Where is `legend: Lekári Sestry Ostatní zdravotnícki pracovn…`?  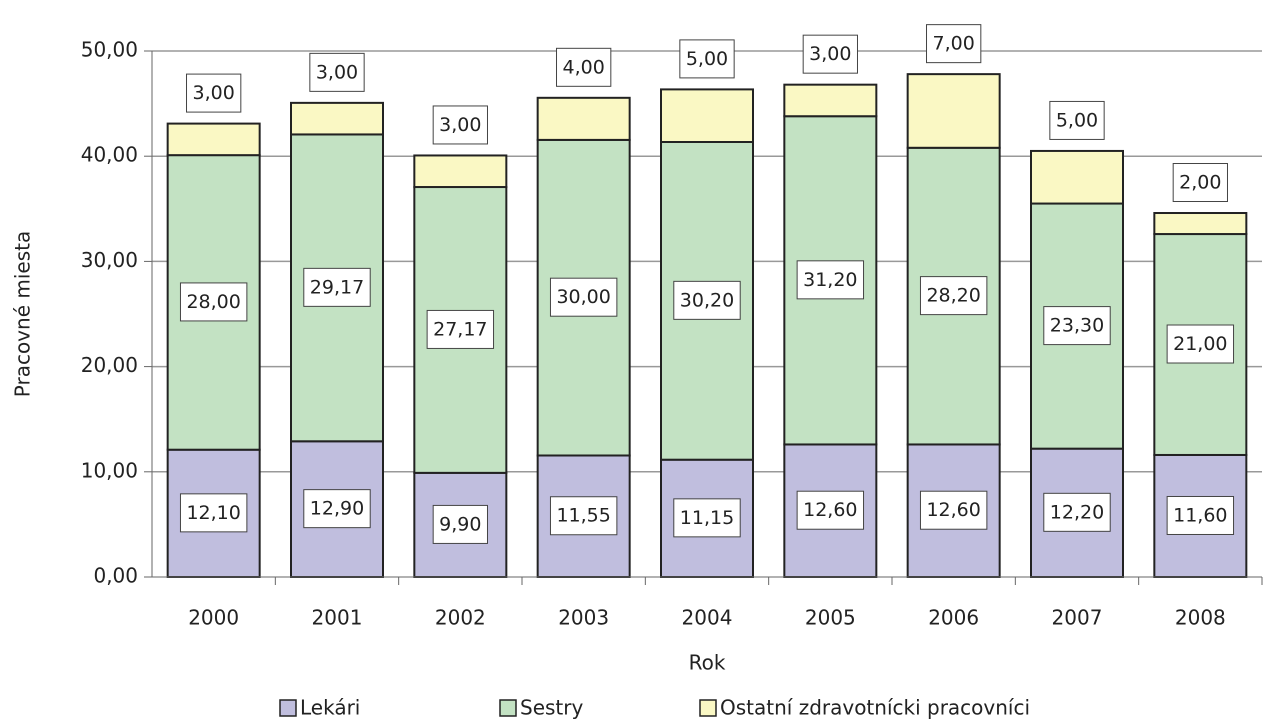 legend: Lekári Sestry Ostatní zdravotnícki pracovn… is located at coordinates (654, 708).